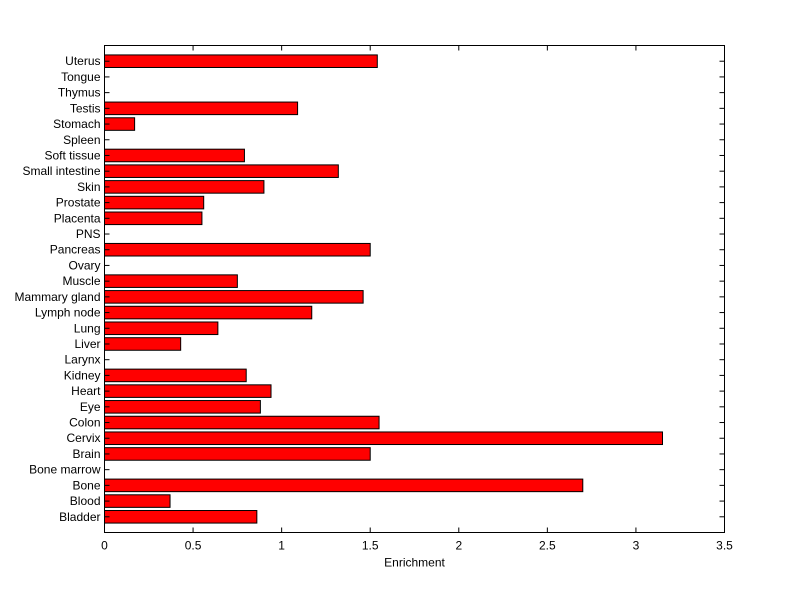 The height and width of the screenshot is (599, 800). Describe the element at coordinates (61, 171) in the screenshot. I see `y-tick-label: Small intestine` at that location.